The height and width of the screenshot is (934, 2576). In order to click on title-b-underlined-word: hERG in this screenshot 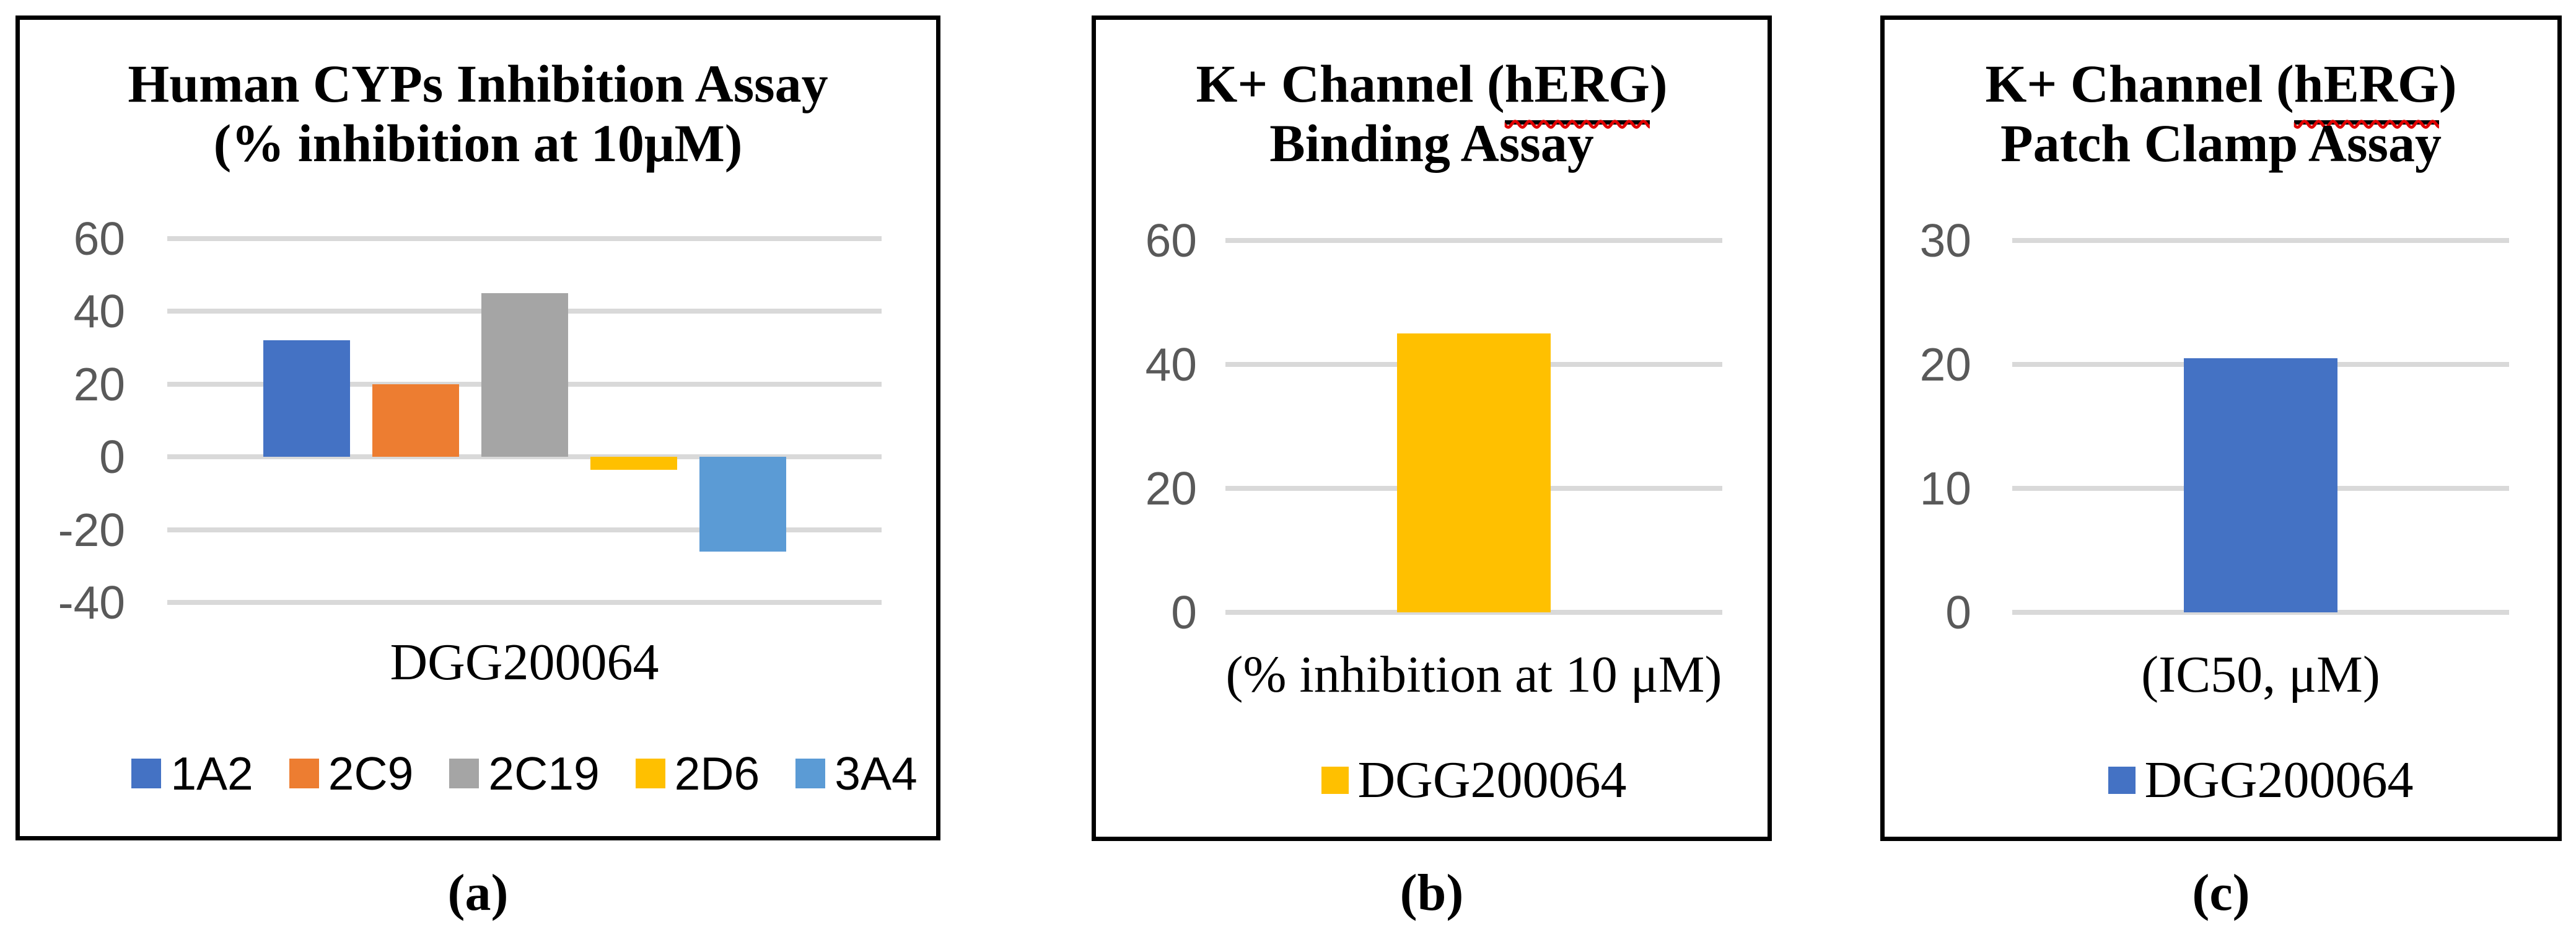, I will do `click(1577, 89)`.